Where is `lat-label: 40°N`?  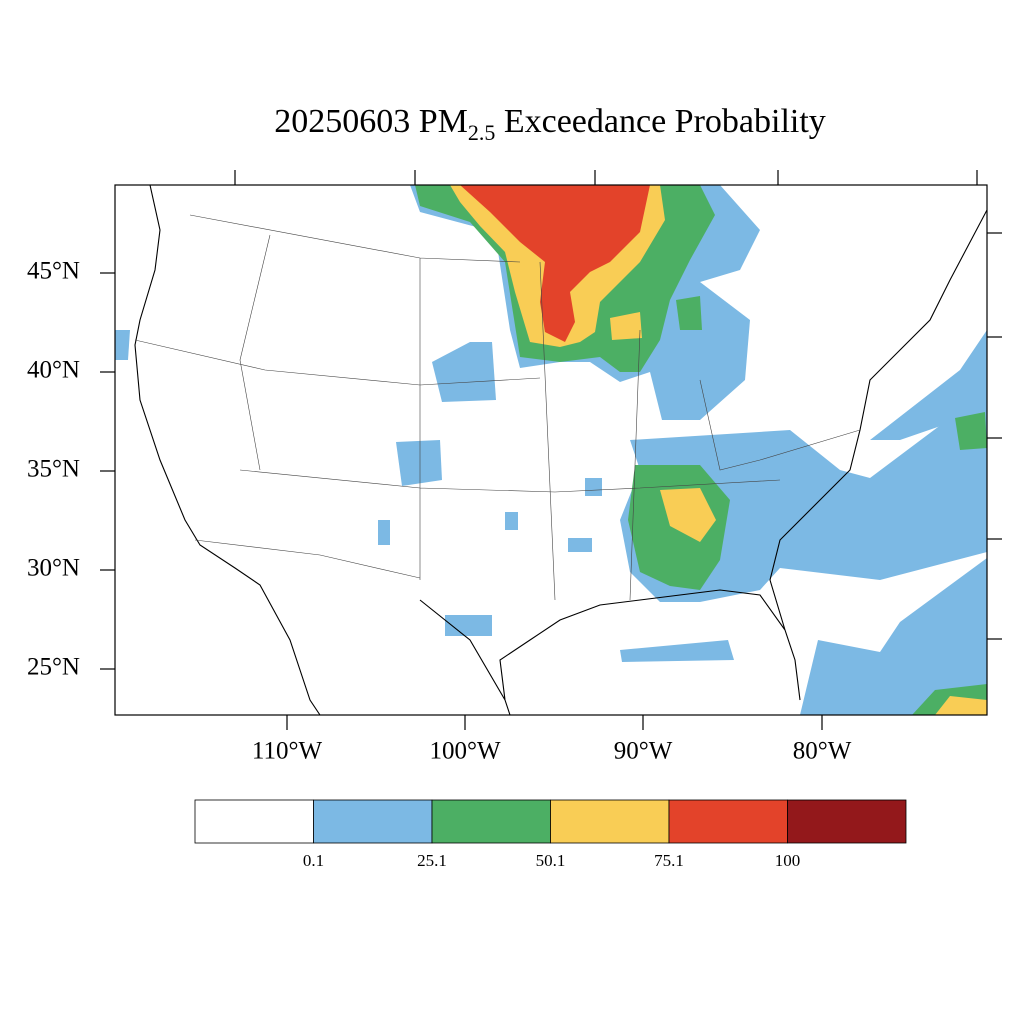 lat-label: 40°N is located at coordinates (53, 370).